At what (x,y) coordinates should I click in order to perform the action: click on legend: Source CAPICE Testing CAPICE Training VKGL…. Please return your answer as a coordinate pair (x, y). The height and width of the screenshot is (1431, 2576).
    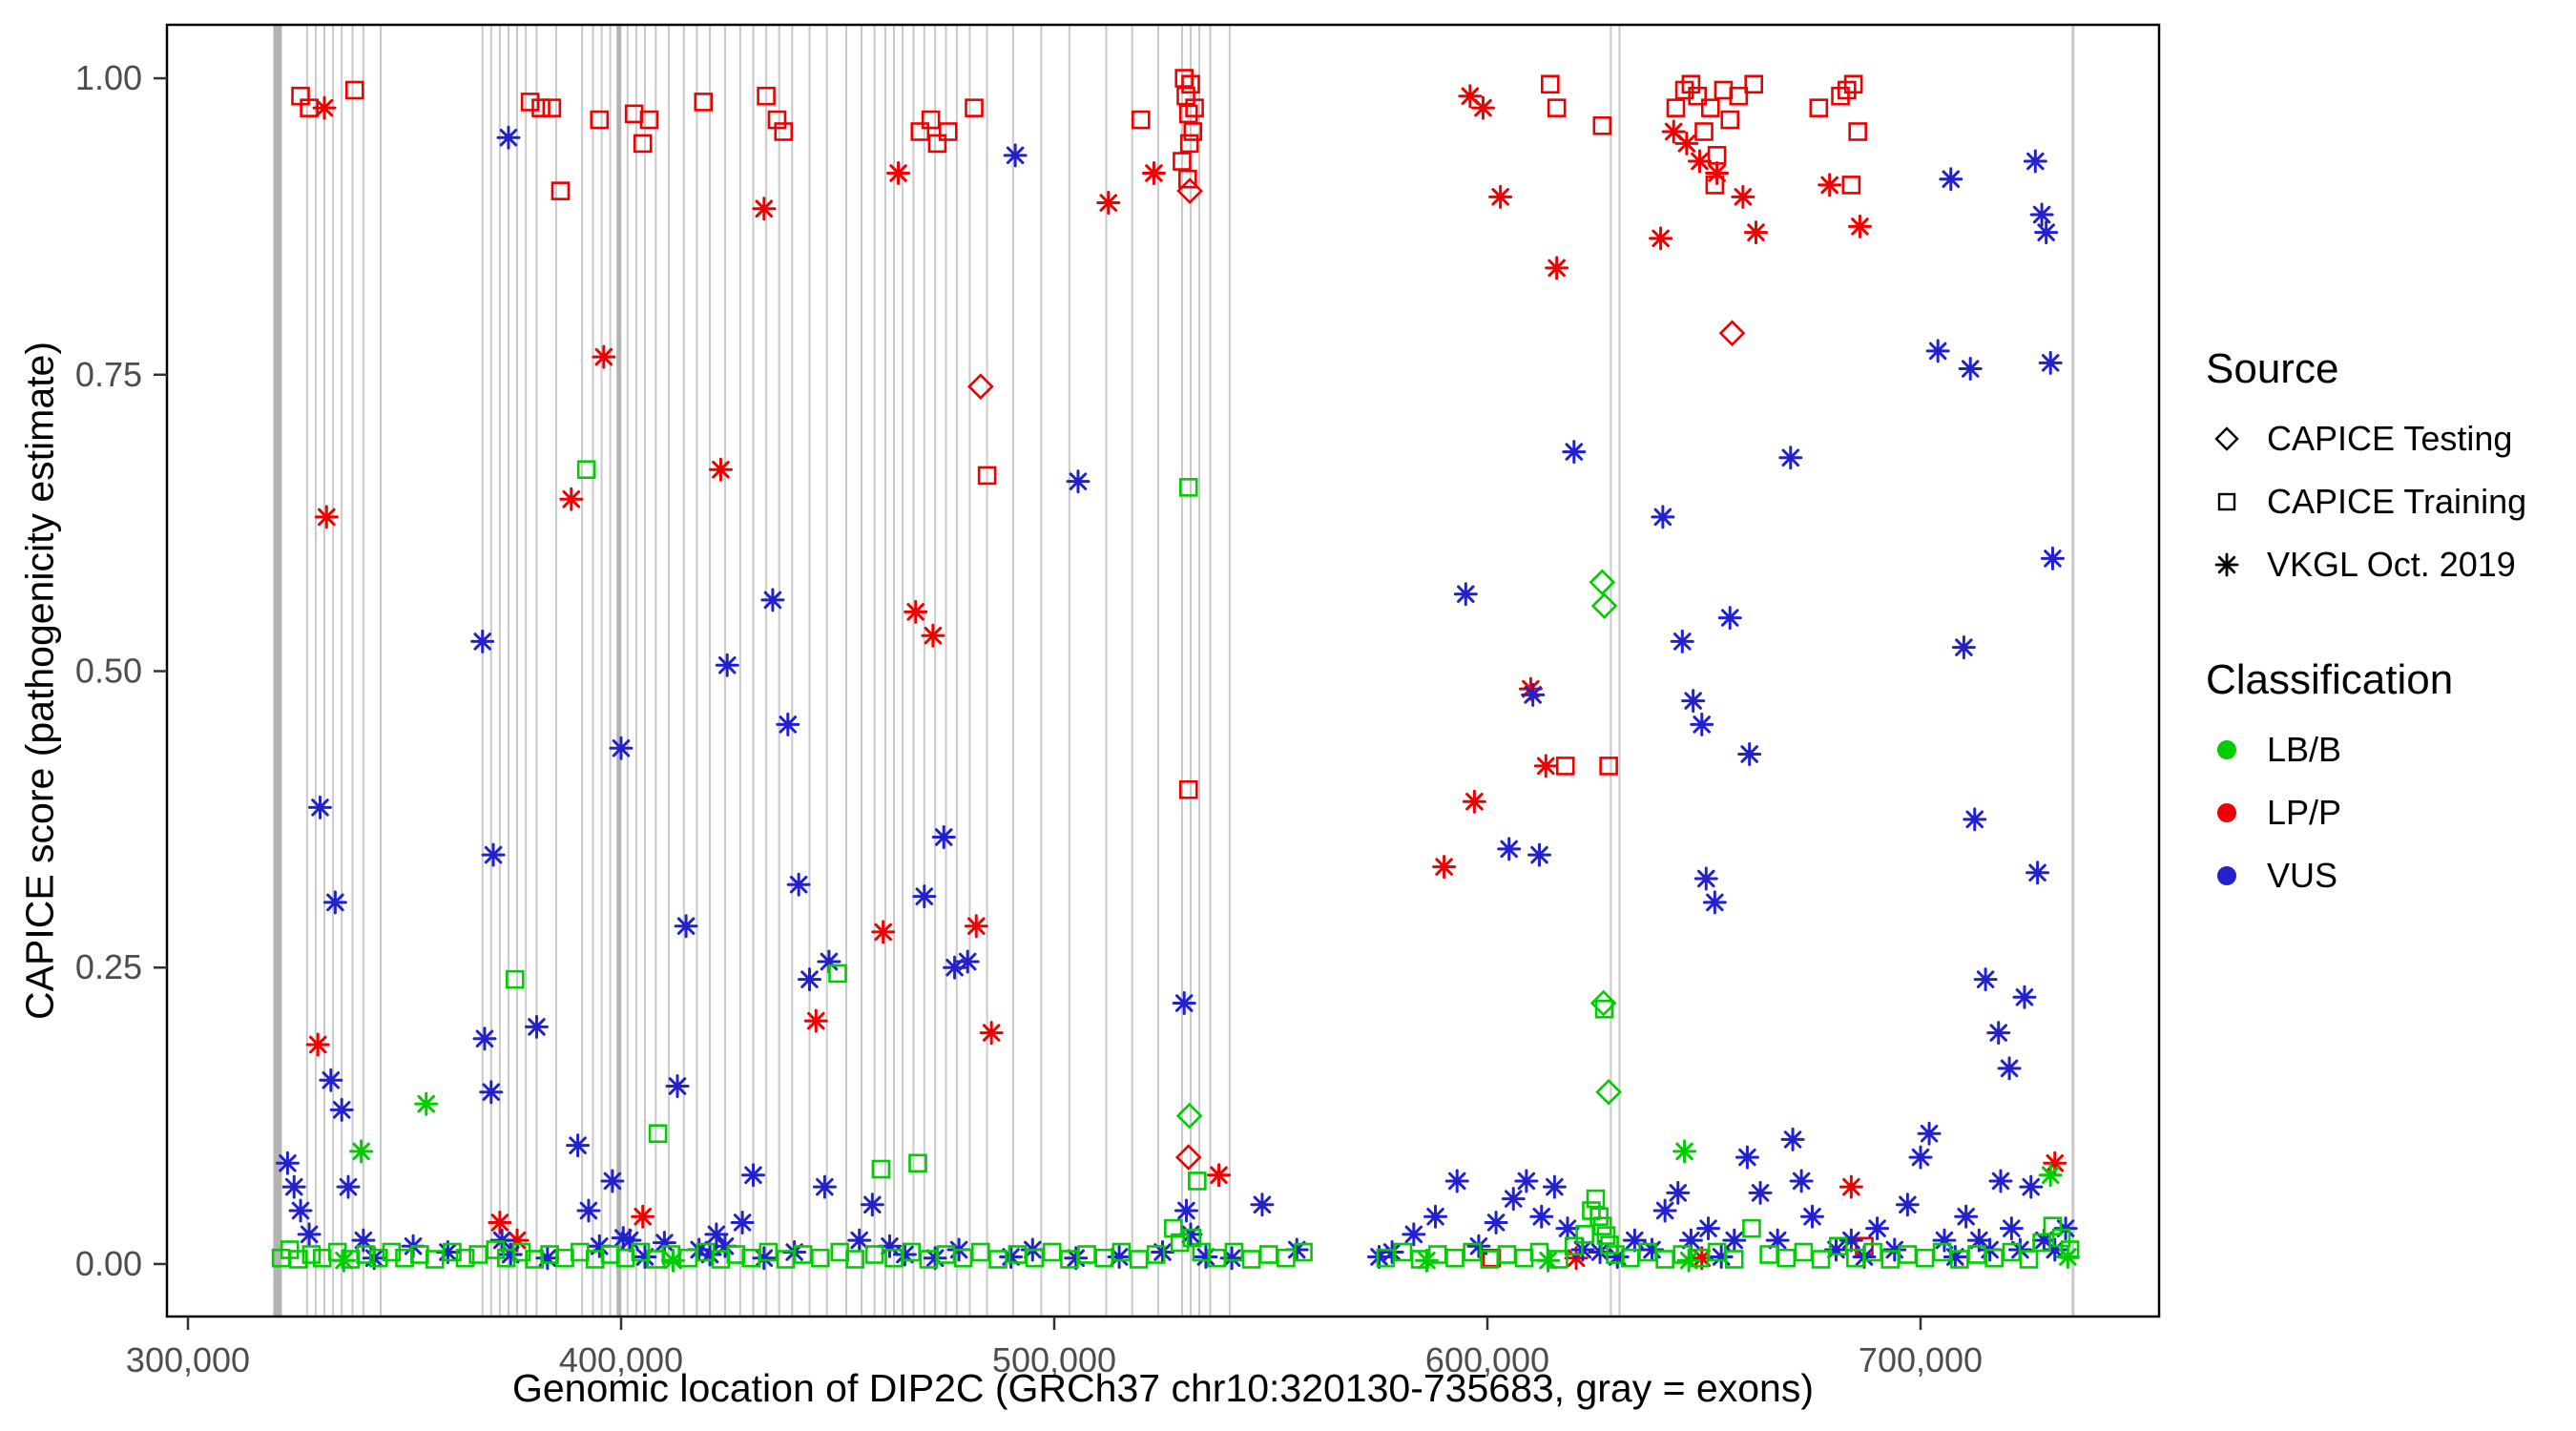
    Looking at the image, I should click on (2366, 631).